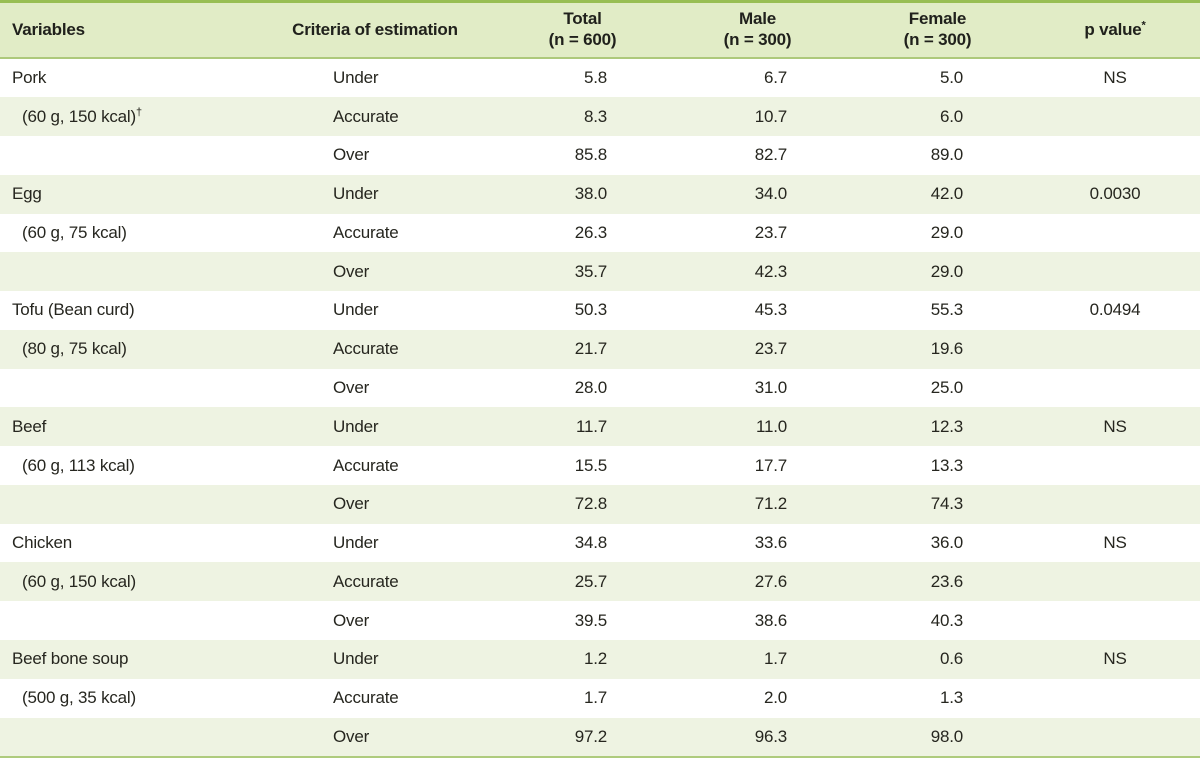 The image size is (1200, 763). I want to click on variable-label: (500 g, 35 kcal), so click(79, 698).